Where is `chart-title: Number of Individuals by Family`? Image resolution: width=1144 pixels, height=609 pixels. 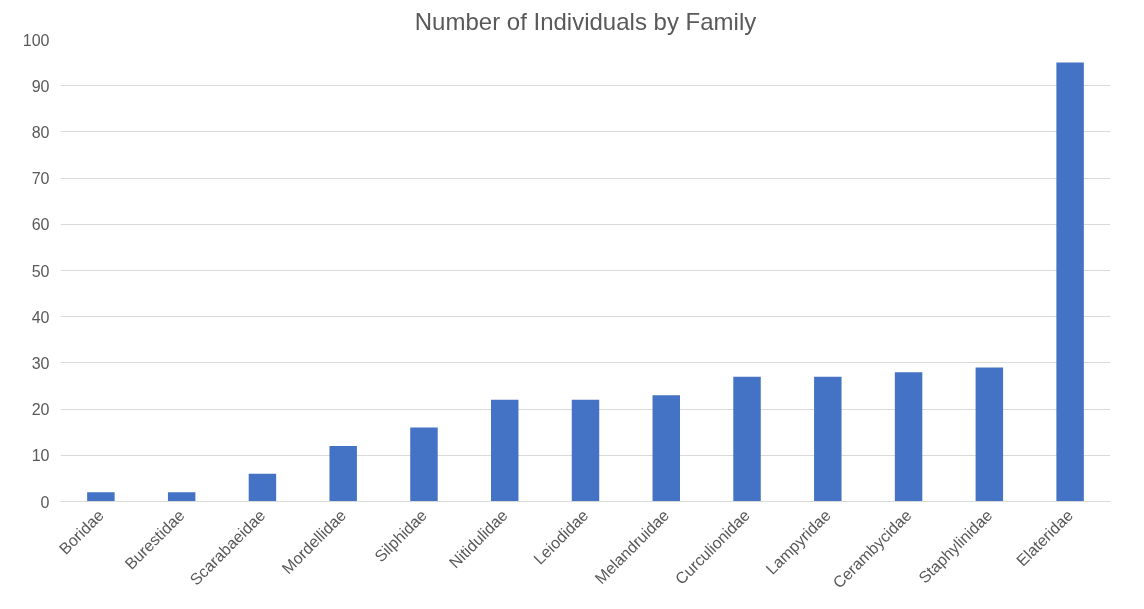
chart-title: Number of Individuals by Family is located at coordinates (585, 21).